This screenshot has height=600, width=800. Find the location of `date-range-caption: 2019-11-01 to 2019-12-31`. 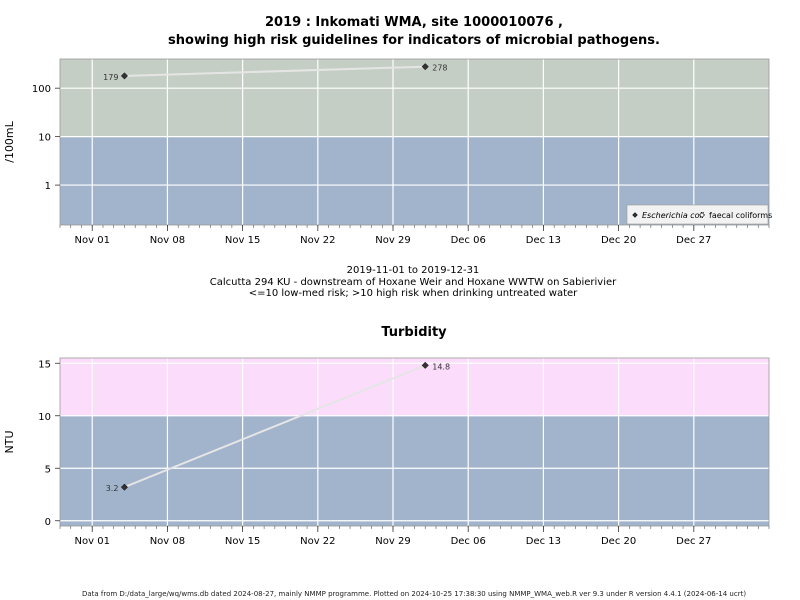

date-range-caption: 2019-11-01 to 2019-12-31 is located at coordinates (413, 270).